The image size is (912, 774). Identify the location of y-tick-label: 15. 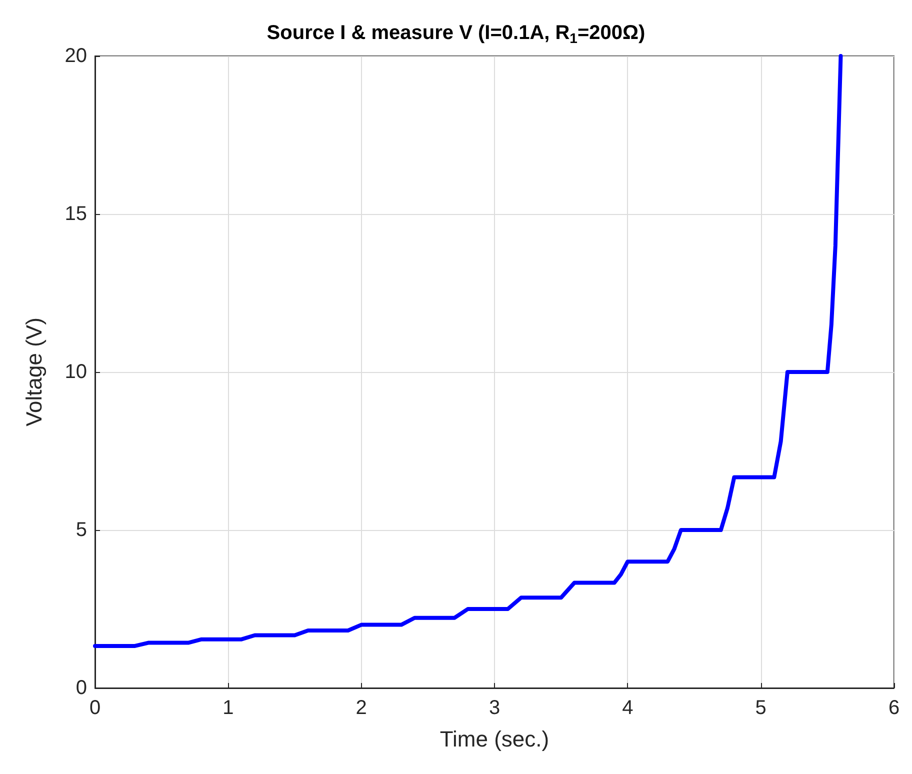
(75, 214).